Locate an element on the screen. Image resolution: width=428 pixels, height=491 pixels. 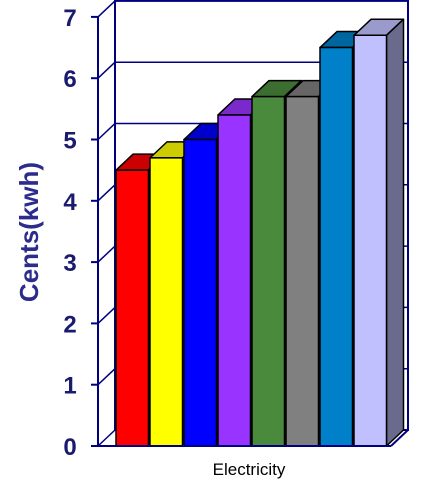
y-tick-label: 3 is located at coordinates (69, 263).